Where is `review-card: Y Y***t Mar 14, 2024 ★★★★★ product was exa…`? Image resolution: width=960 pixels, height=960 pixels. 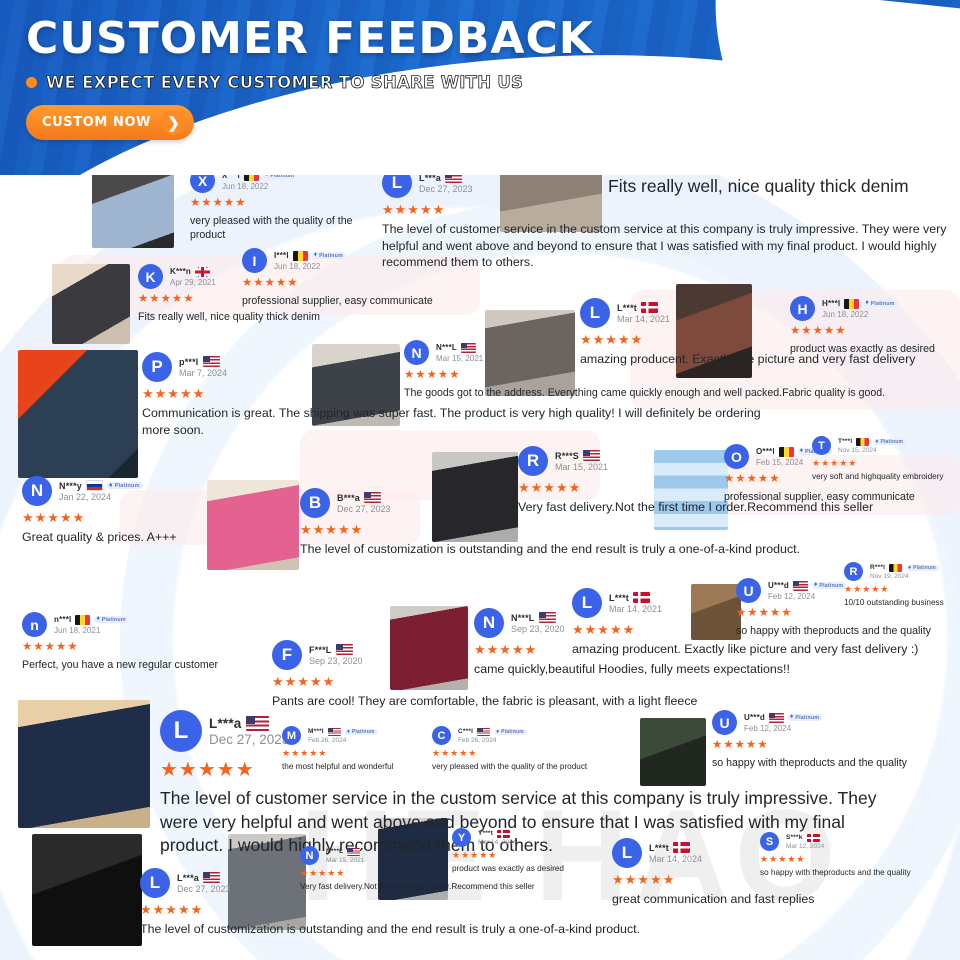 review-card: Y Y***t Mar 14, 2024 ★★★★★ product was exa… is located at coordinates (567, 851).